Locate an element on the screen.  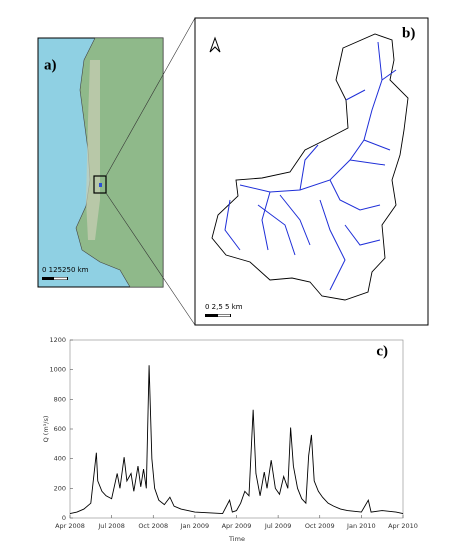
y-tick-label: 1000 is located at coordinates (57, 370).